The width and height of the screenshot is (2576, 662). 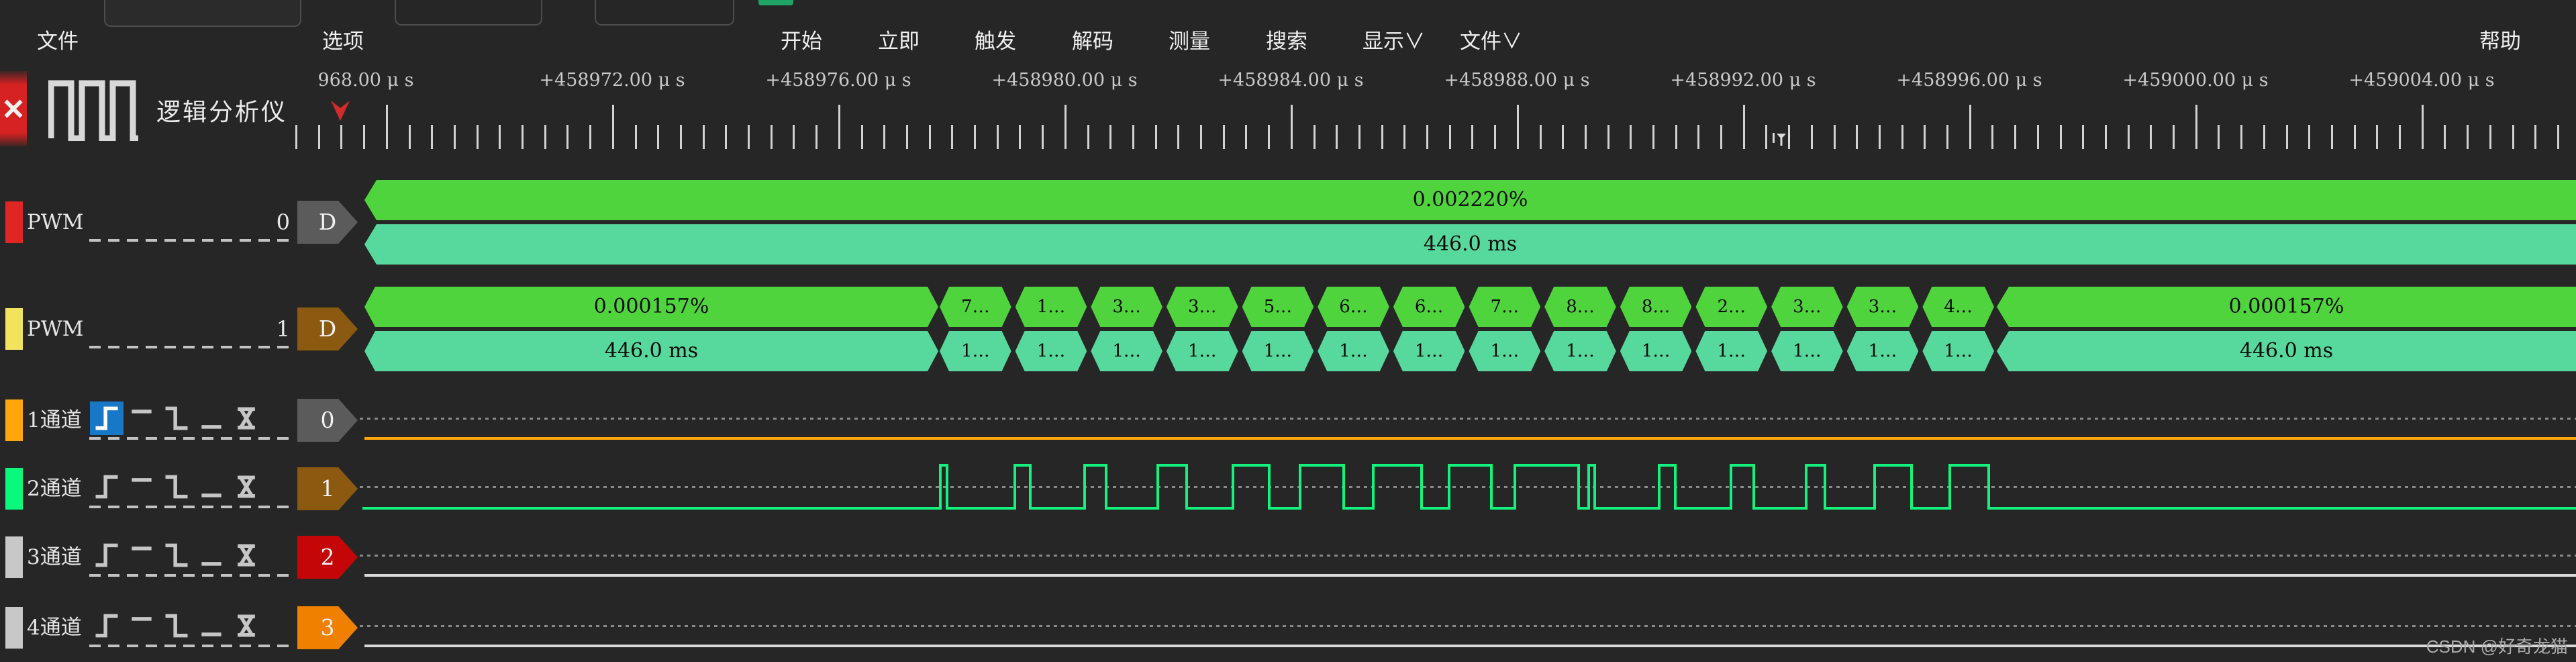 What do you see at coordinates (1518, 127) in the screenshot?
I see `ruler-major-tick` at bounding box center [1518, 127].